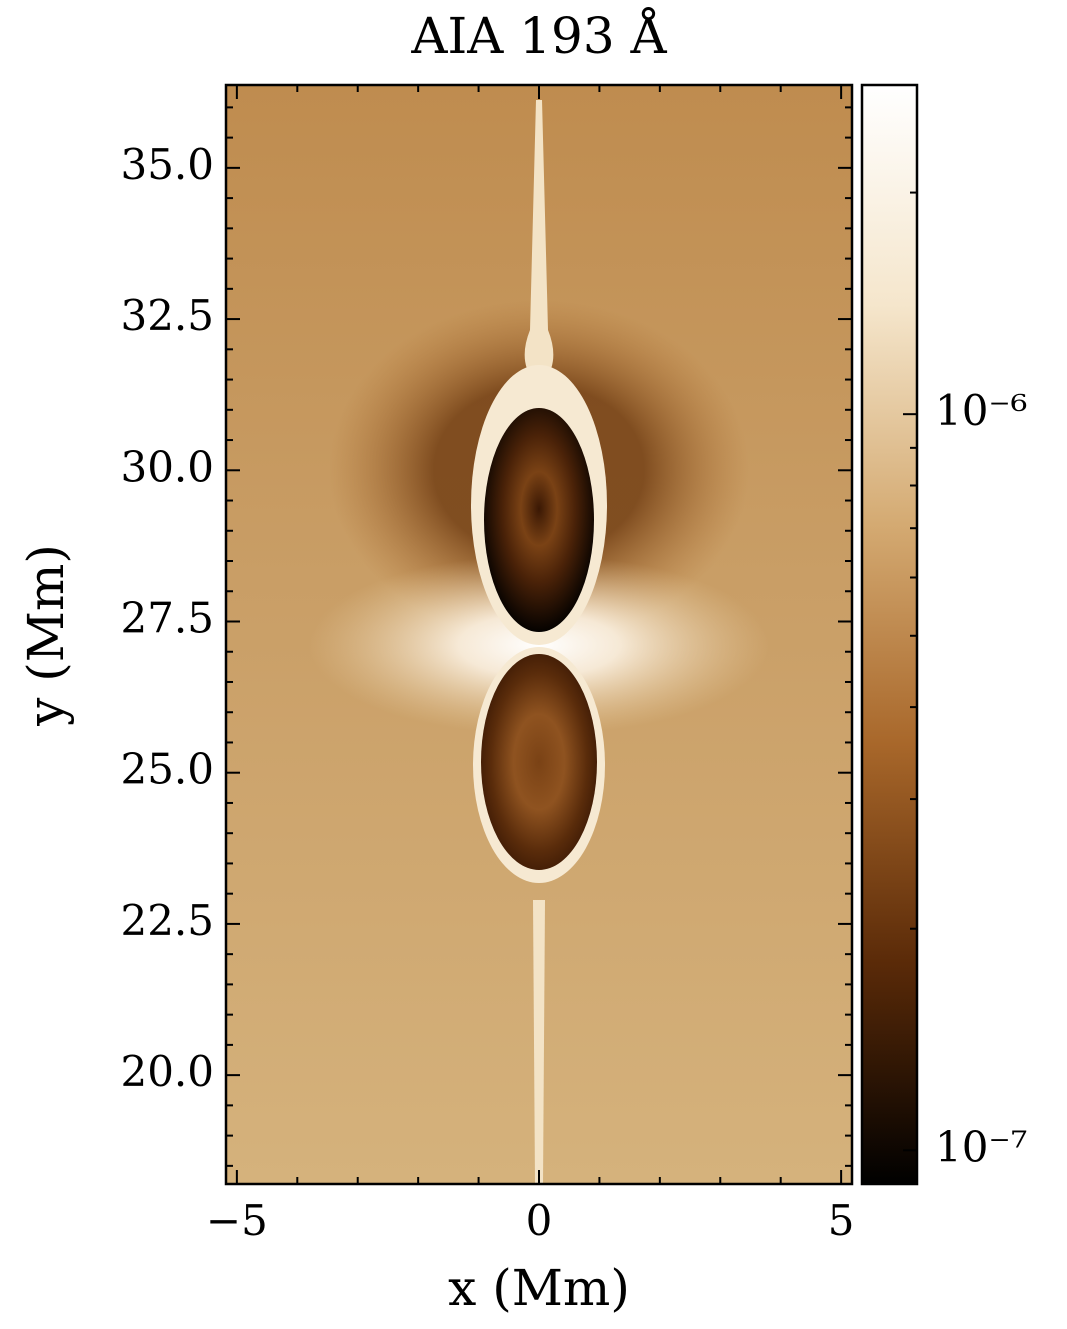 The height and width of the screenshot is (1329, 1067). What do you see at coordinates (167, 315) in the screenshot?
I see `y-tick-label: 32.5` at bounding box center [167, 315].